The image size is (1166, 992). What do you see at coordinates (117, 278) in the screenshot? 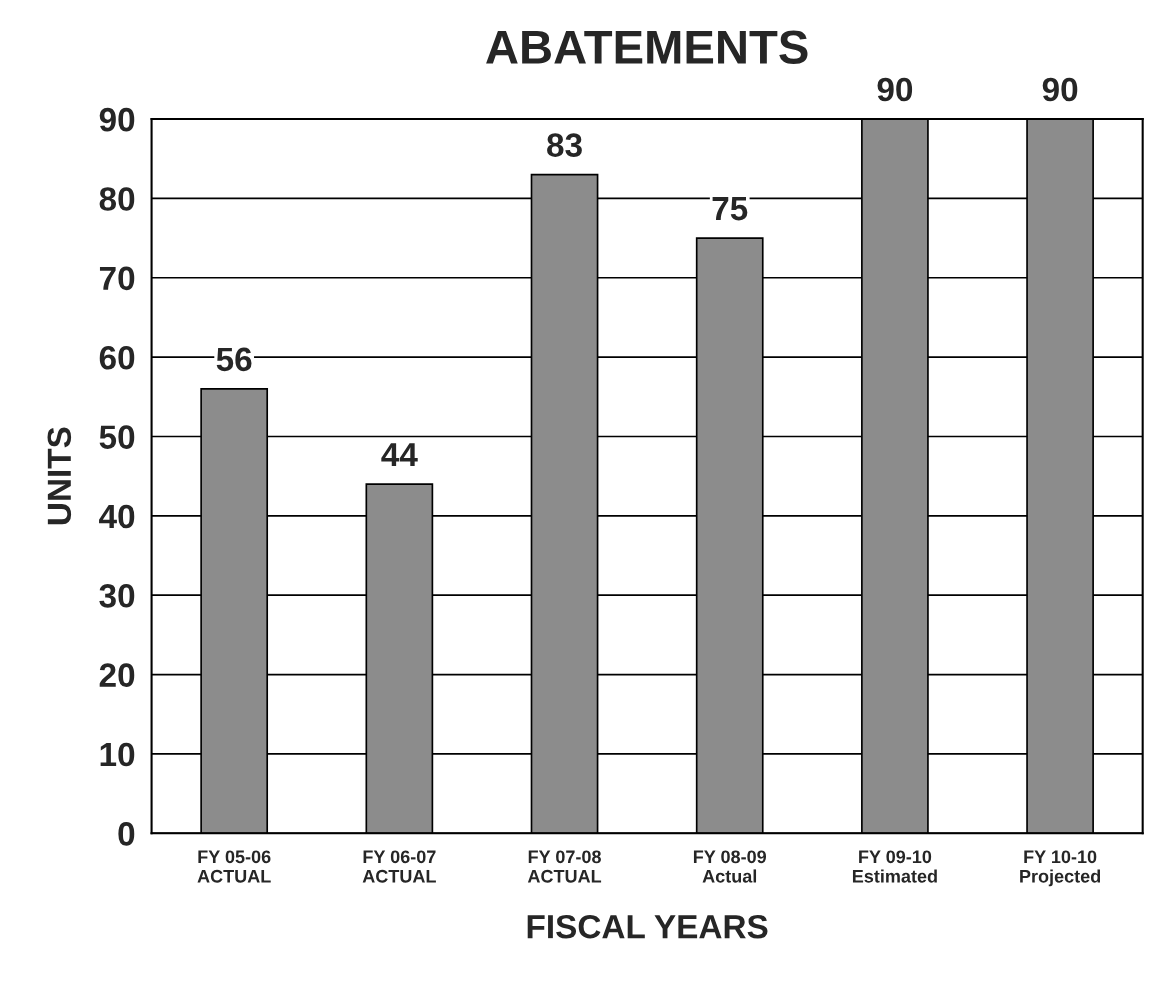
I see `y-tick-label: 70` at bounding box center [117, 278].